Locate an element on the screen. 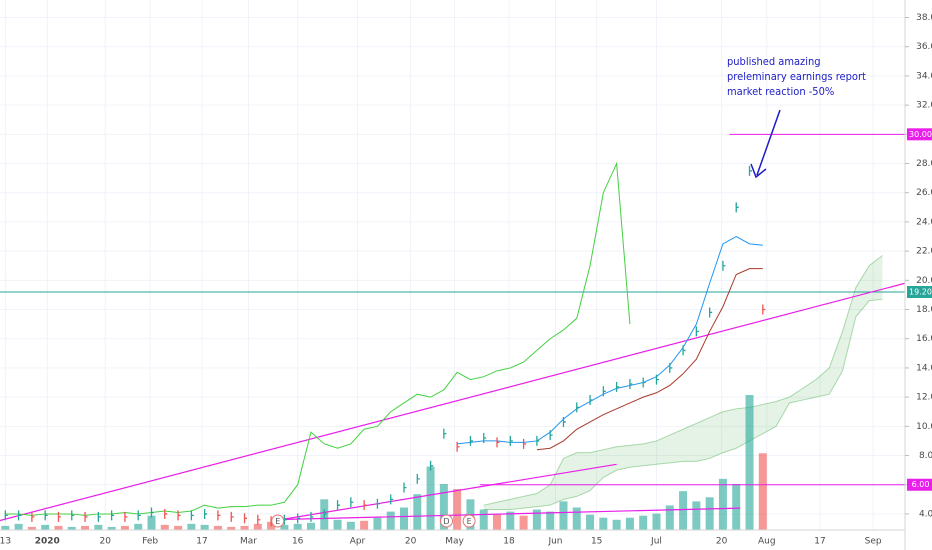  x-tick-label: Feb is located at coordinates (150, 542).